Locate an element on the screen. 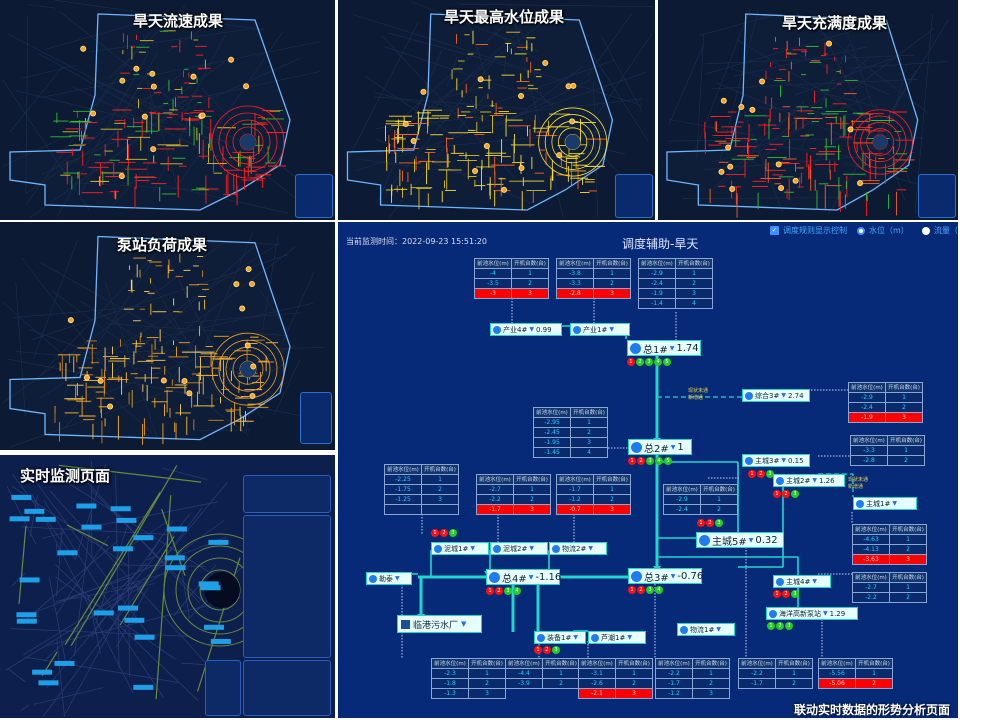 This screenshot has width=1000, height=724. treatment-plant-node: 临港污水厂 ▼ is located at coordinates (439, 624).